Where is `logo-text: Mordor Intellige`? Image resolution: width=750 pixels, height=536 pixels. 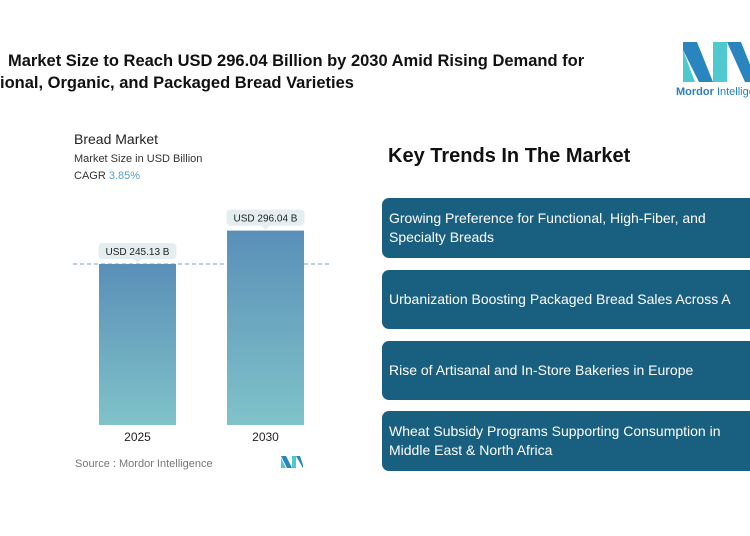
logo-text: Mordor Intellige is located at coordinates (713, 92).